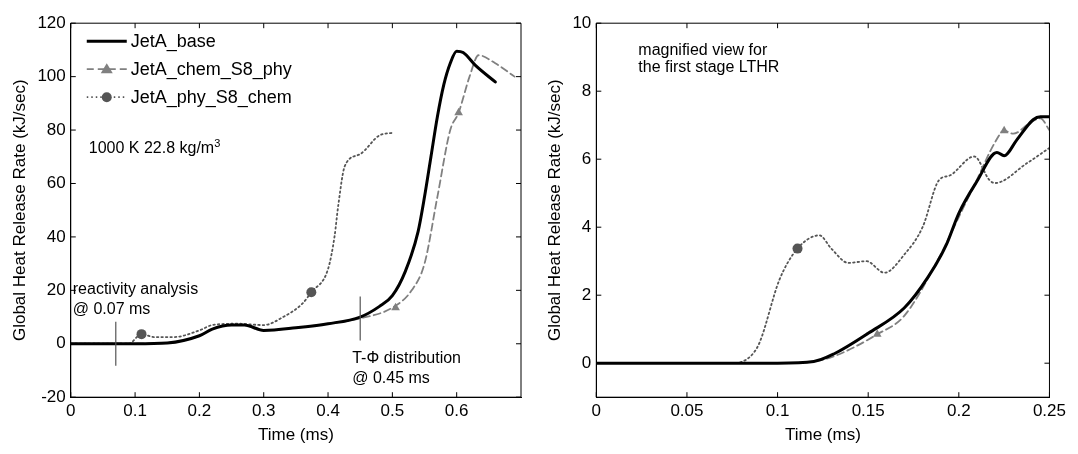 The height and width of the screenshot is (454, 1078). What do you see at coordinates (456, 411) in the screenshot?
I see `x-tick-label: 0.6` at bounding box center [456, 411].